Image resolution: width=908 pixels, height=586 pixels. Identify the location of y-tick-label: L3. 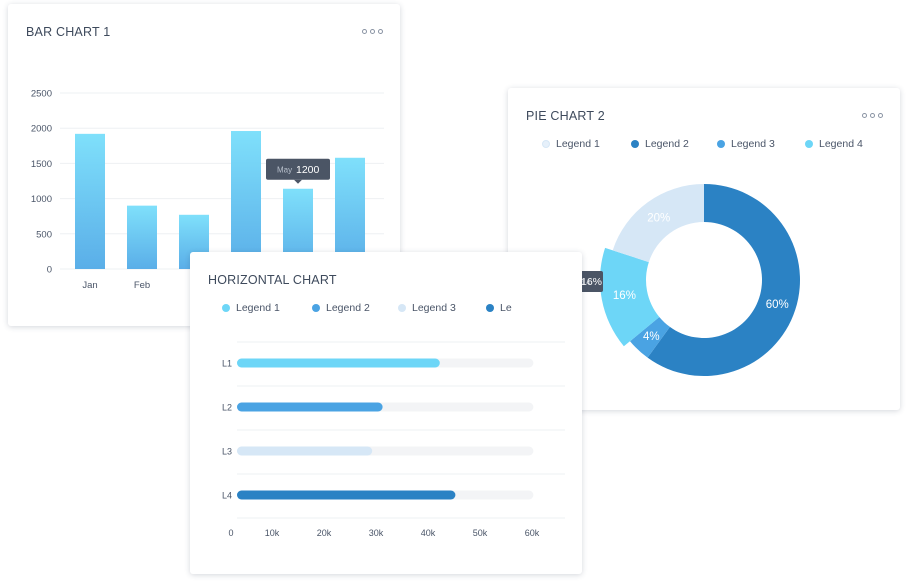
(227, 452).